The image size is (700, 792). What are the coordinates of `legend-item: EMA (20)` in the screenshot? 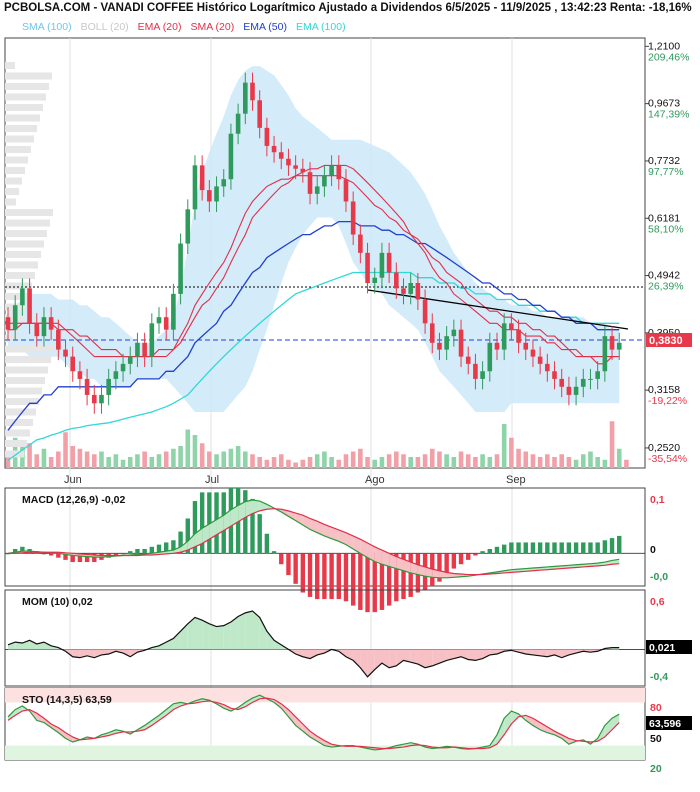 It's located at (159, 27).